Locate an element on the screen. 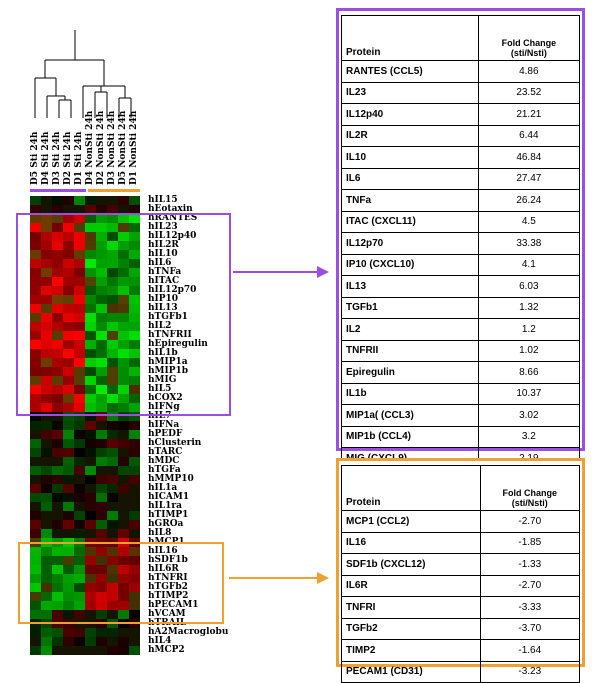 This screenshot has height=683, width=600. column-label: D1 Sti 24h is located at coordinates (79, 158).